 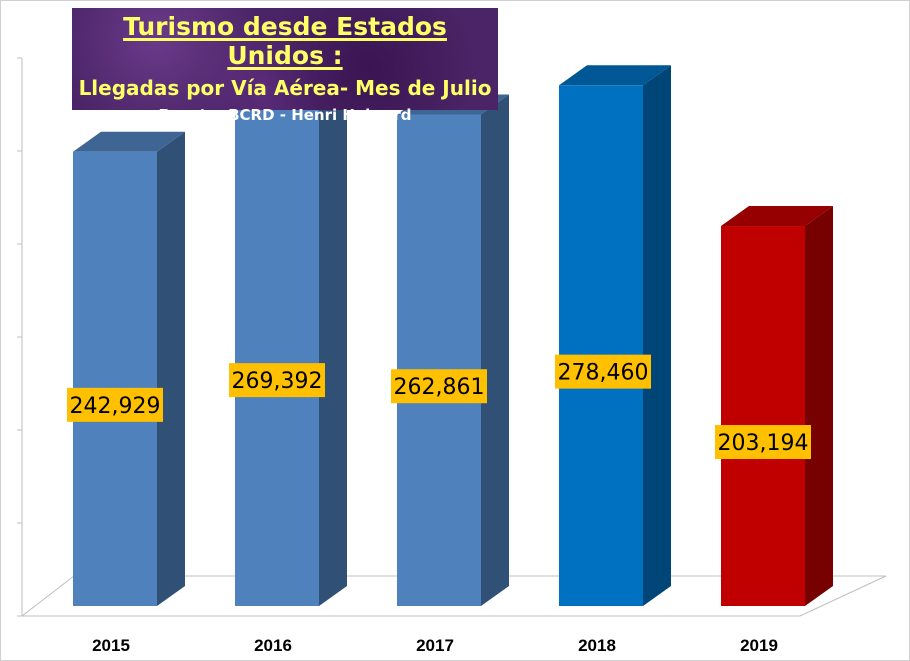 I want to click on data-label-2019: 203,194, so click(x=763, y=442).